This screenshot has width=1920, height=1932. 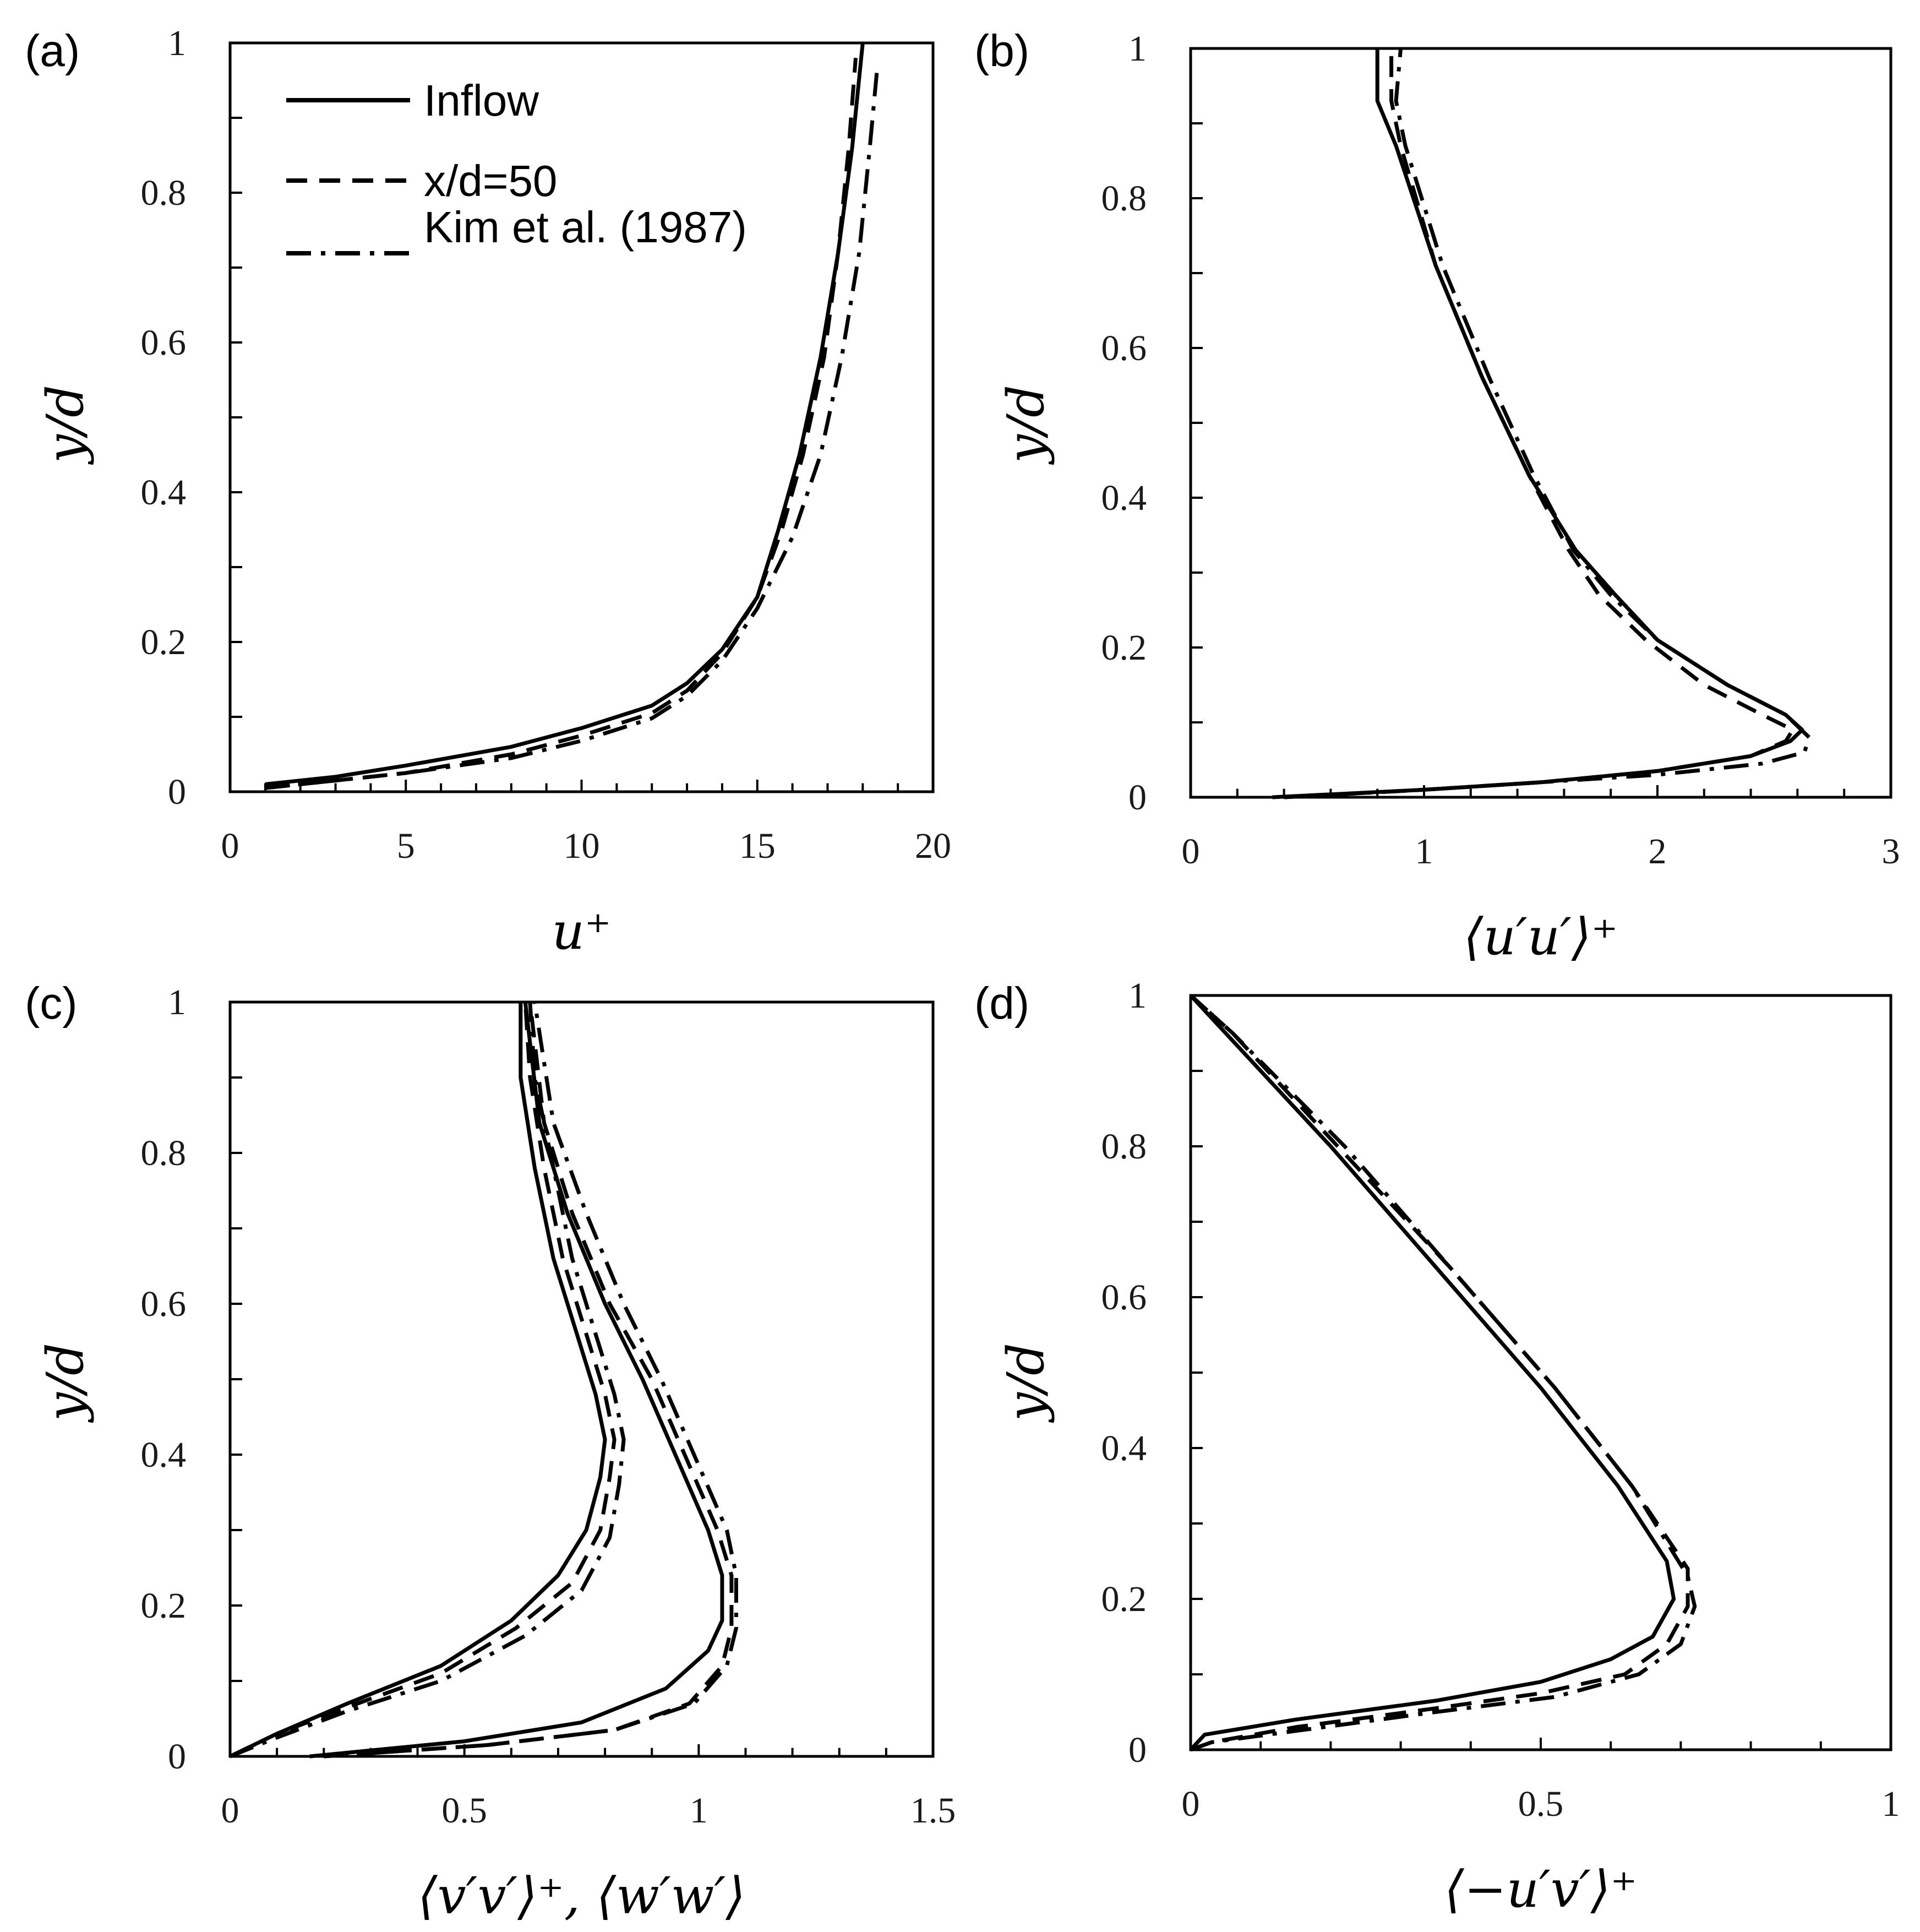 I want to click on legend-entry-kim: Kim et al. (1987), so click(x=516, y=229).